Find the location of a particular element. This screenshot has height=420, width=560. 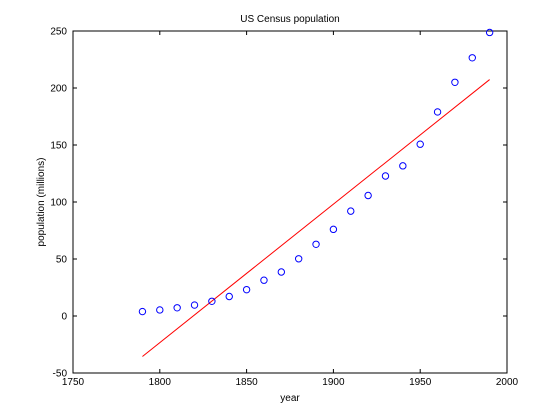

y-axis-label: population (millions) is located at coordinates (41, 202).